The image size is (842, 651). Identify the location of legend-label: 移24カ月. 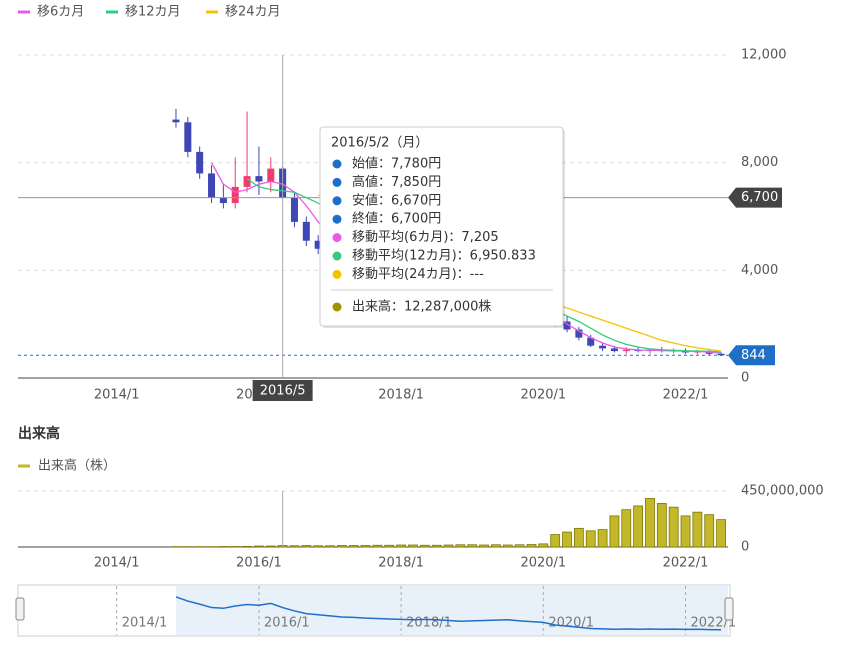
(253, 12).